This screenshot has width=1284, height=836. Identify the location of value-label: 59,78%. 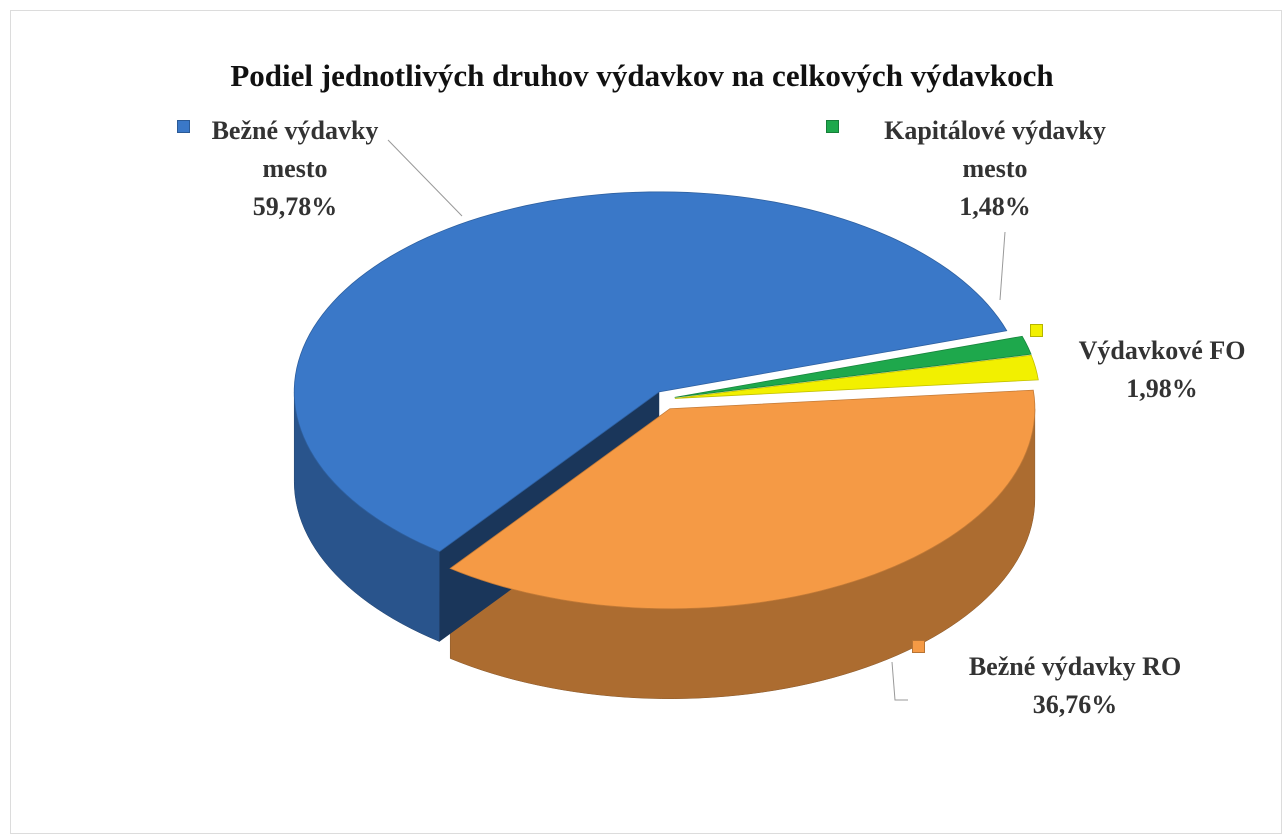
(295, 206).